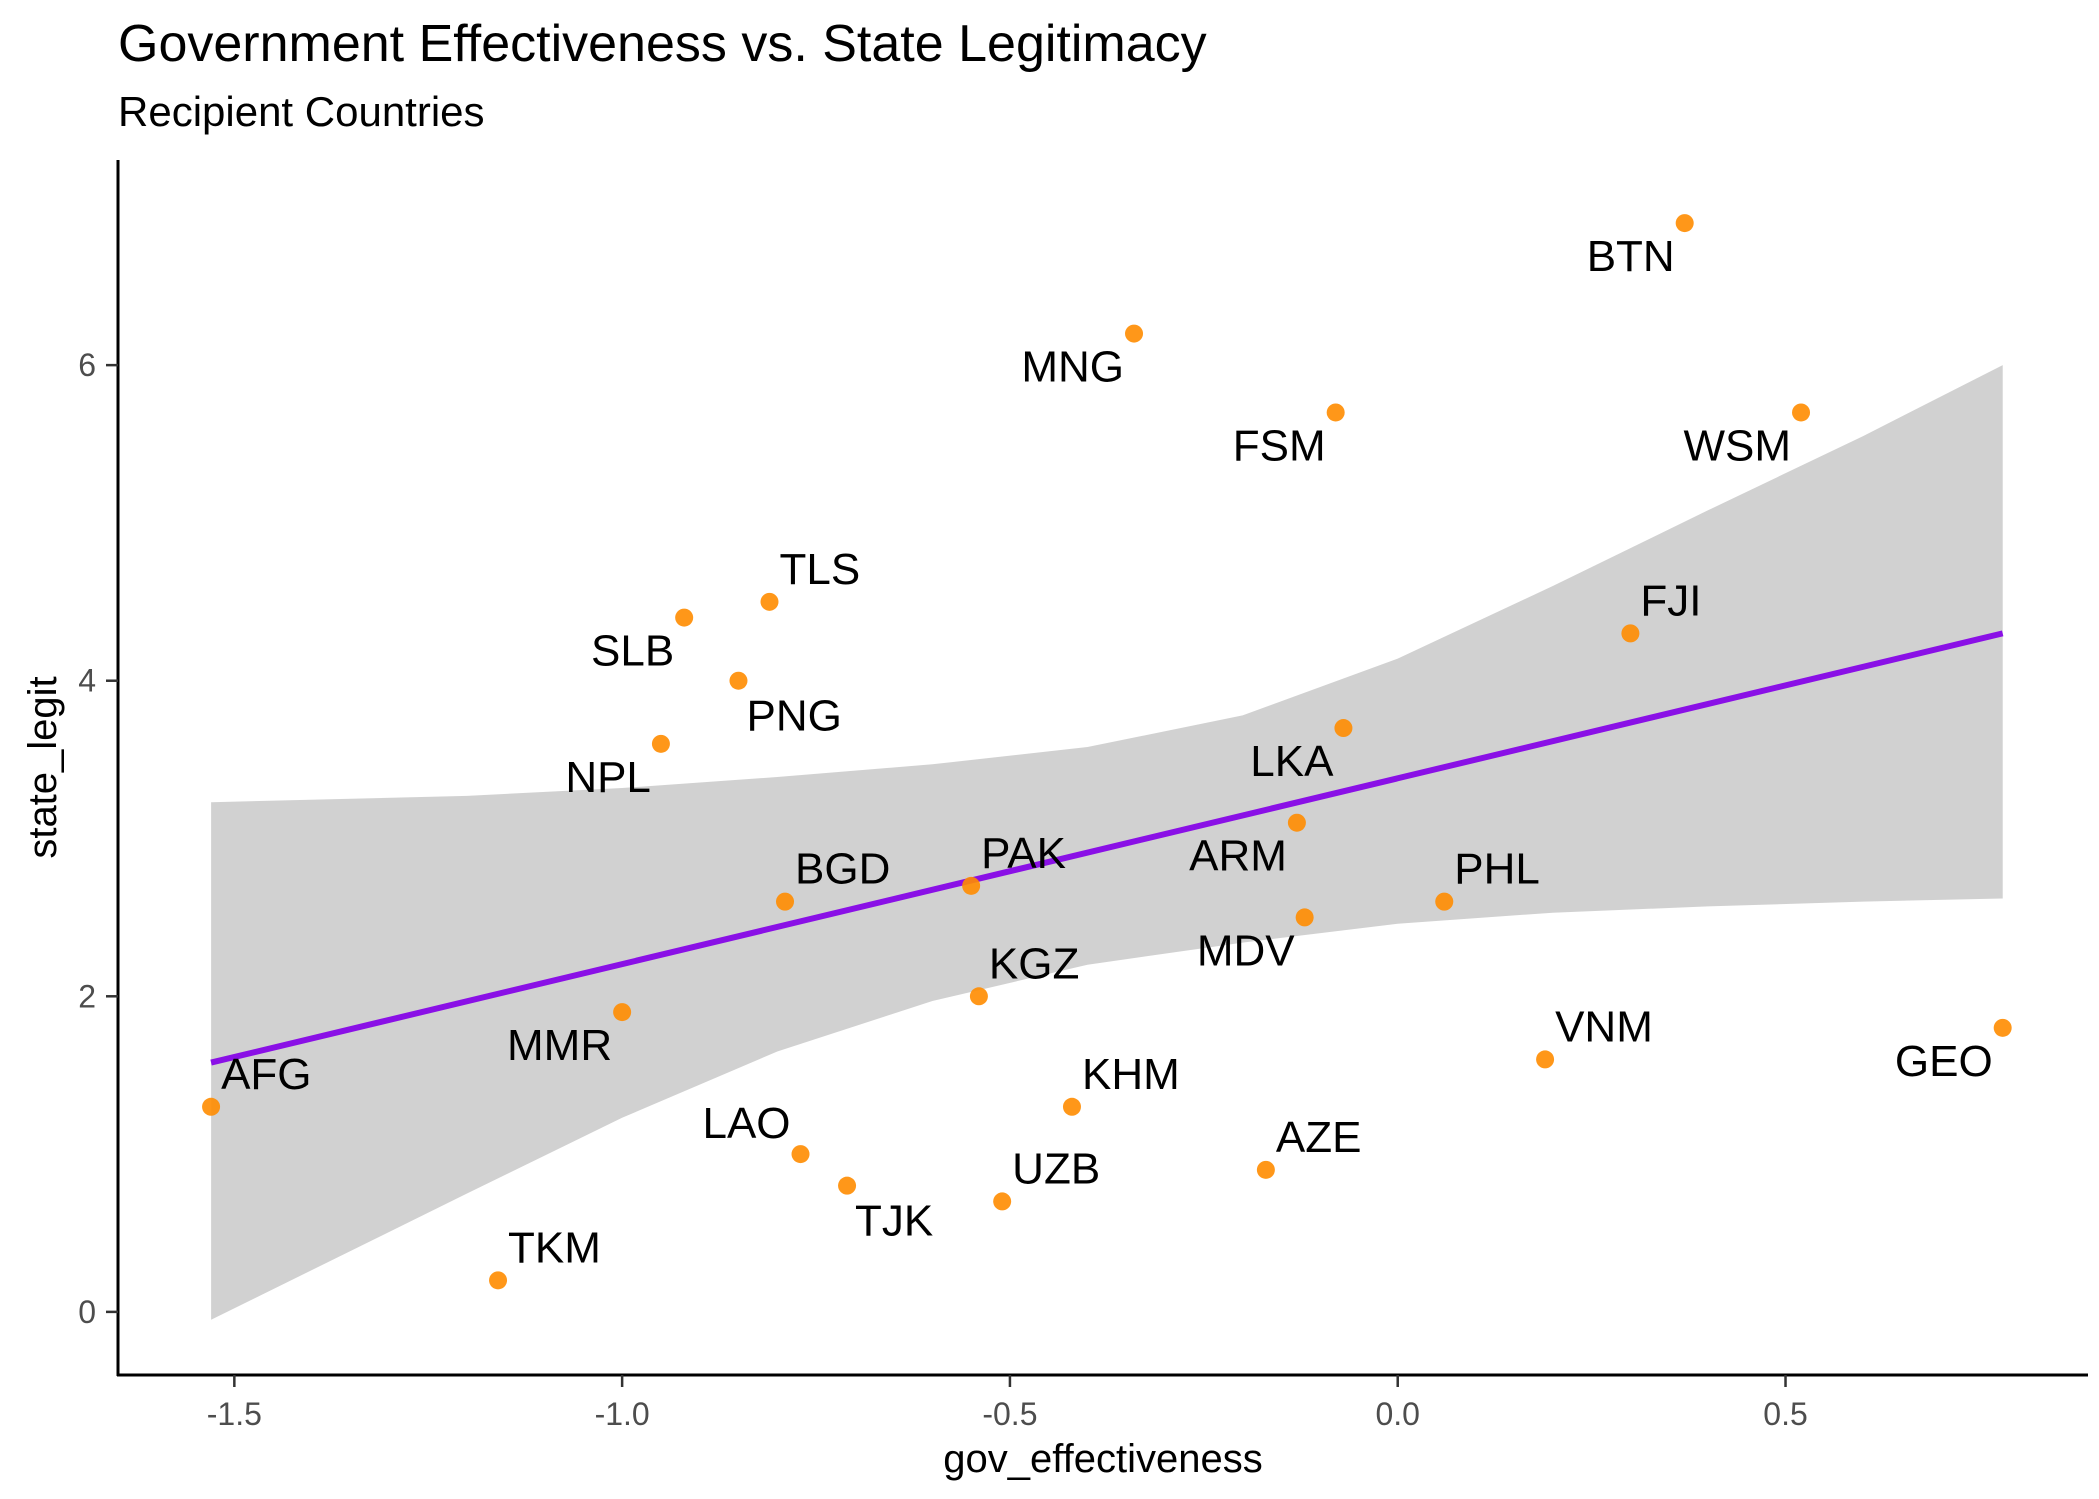  What do you see at coordinates (1134, 333) in the screenshot?
I see `data-point-mng` at bounding box center [1134, 333].